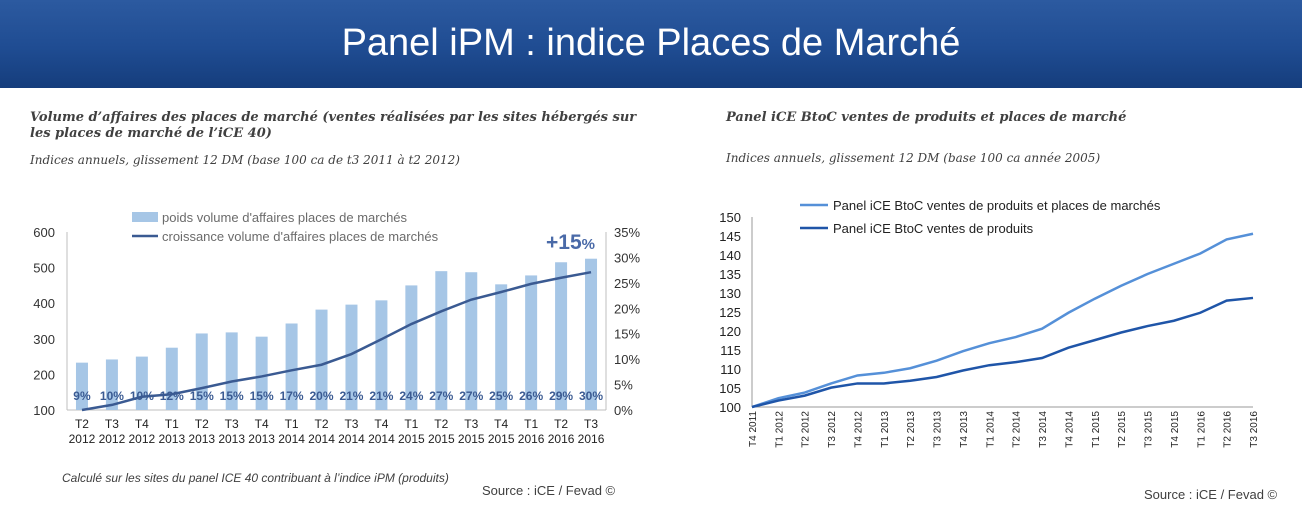 The height and width of the screenshot is (513, 1302). I want to click on y-tick-label: 110, so click(730, 369).